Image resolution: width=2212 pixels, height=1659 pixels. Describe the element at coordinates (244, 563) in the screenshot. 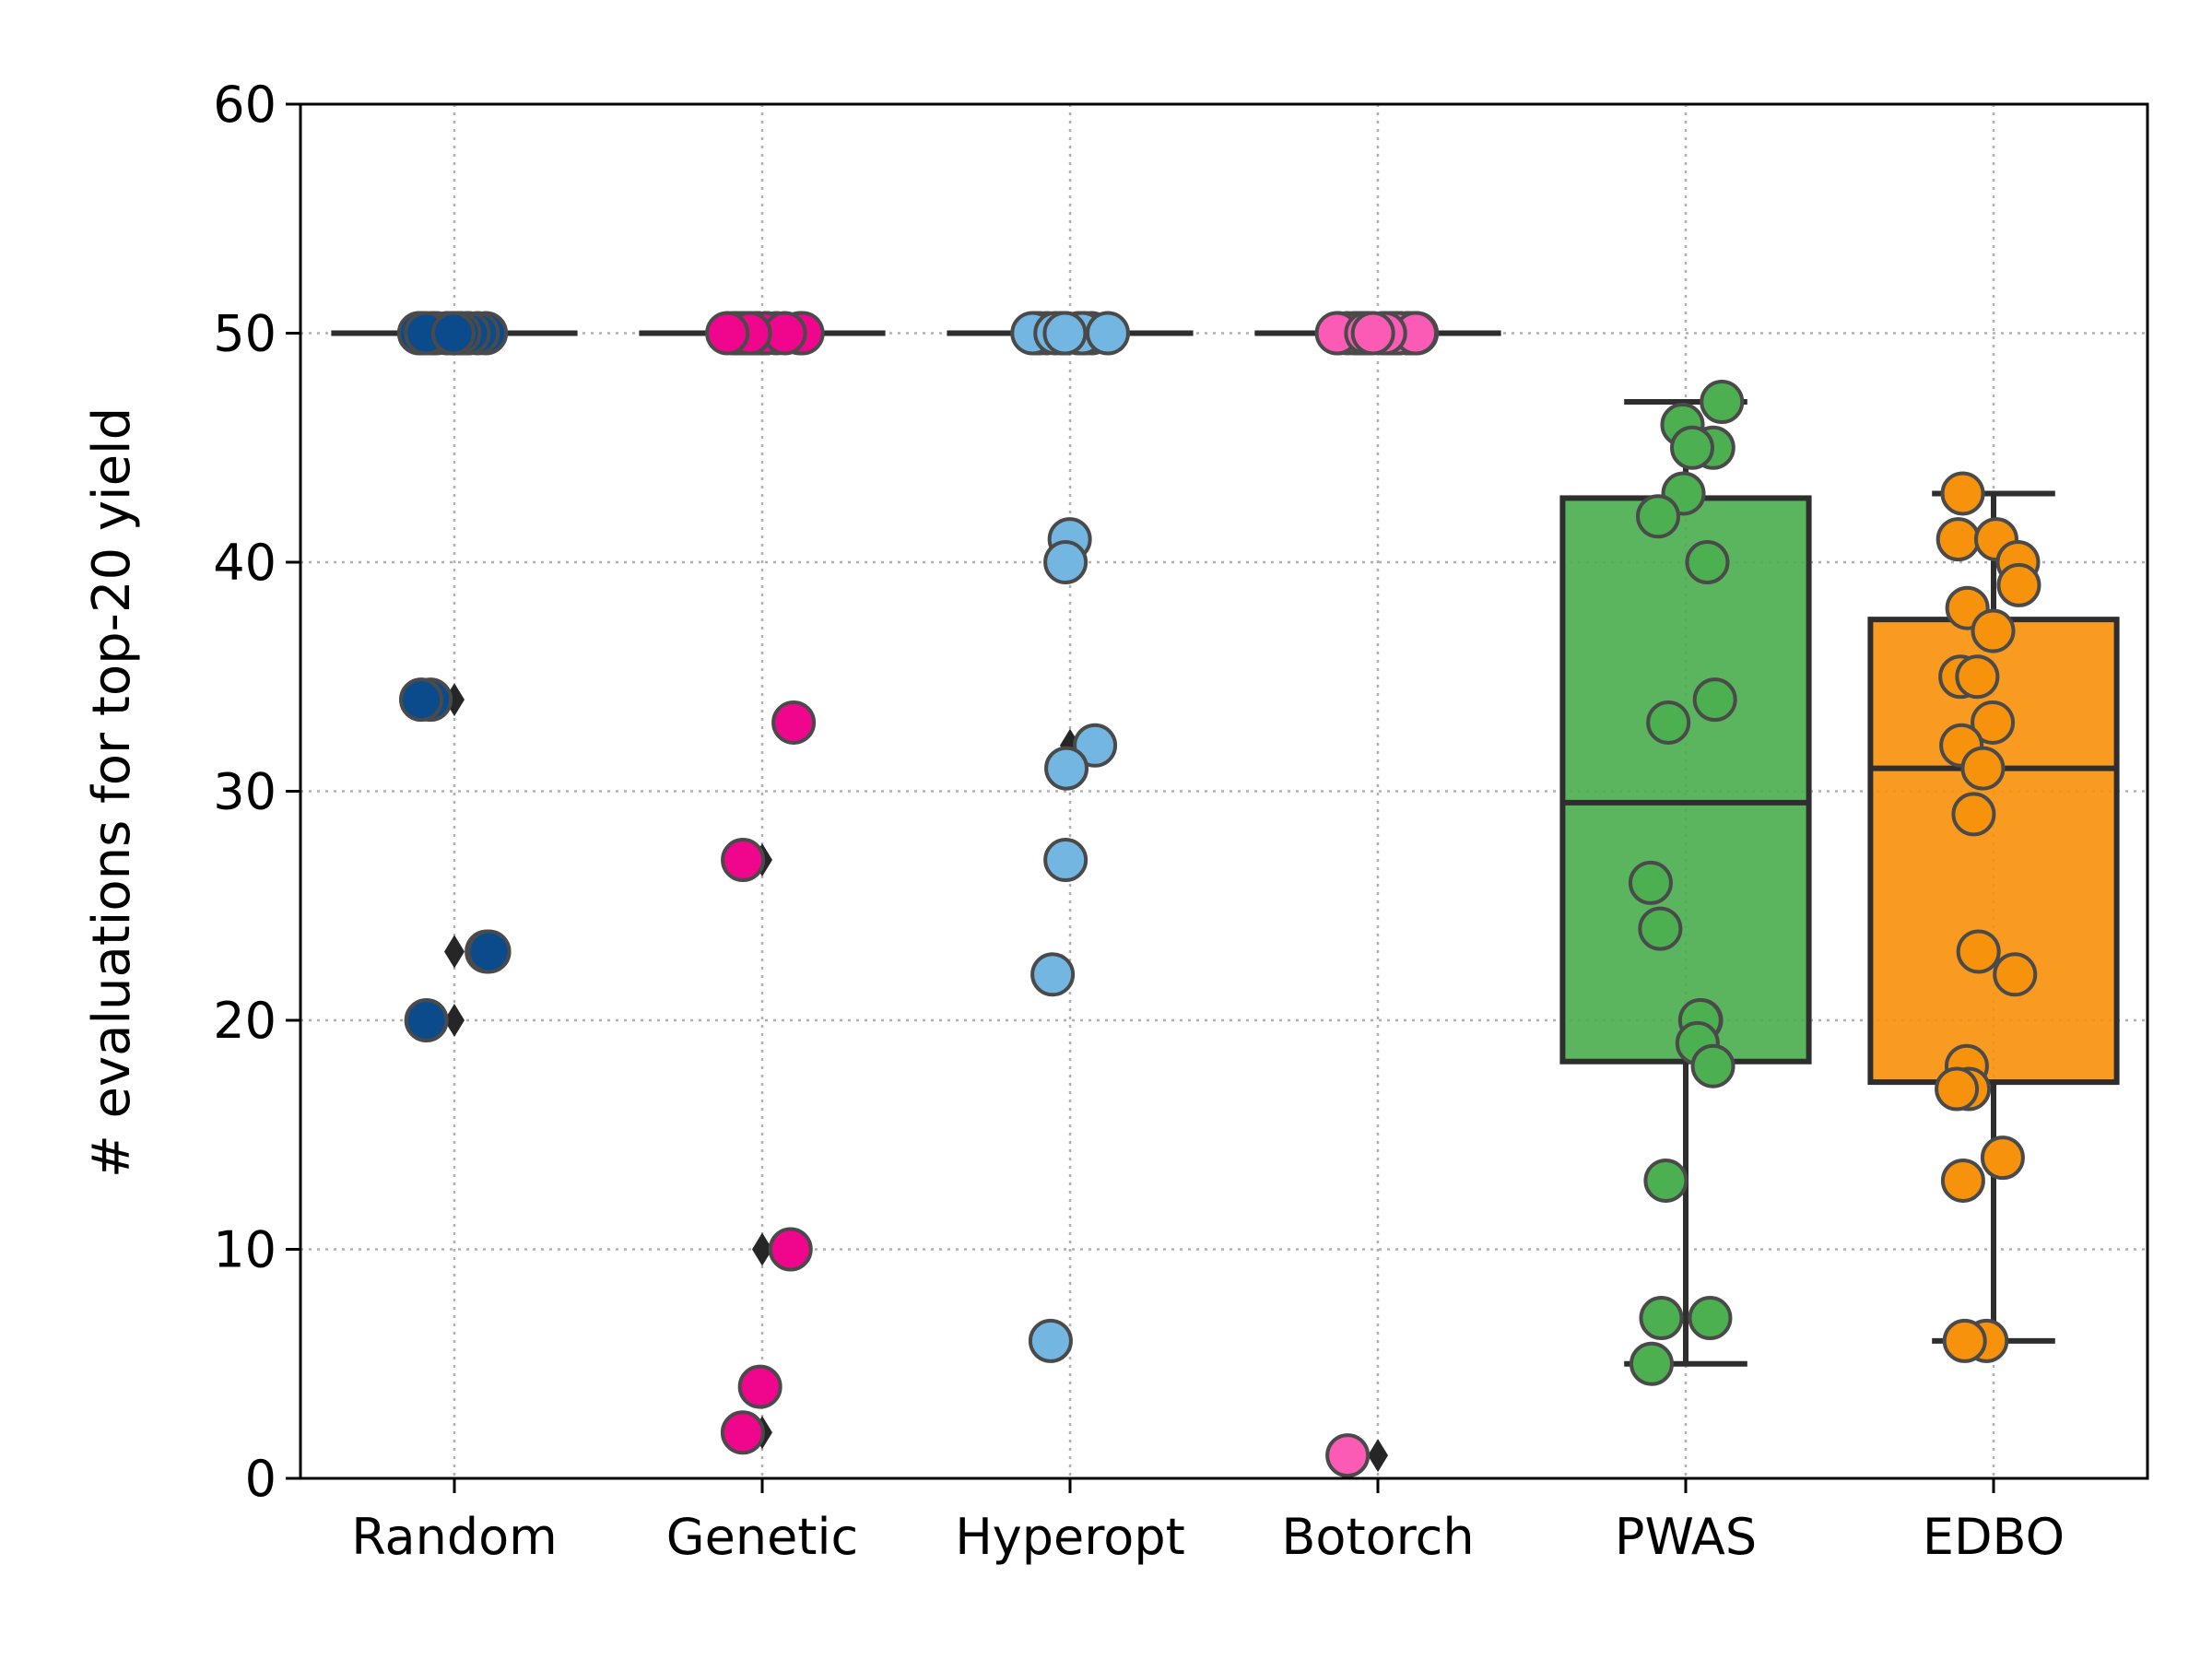

I see `y-tick-label: 40` at that location.